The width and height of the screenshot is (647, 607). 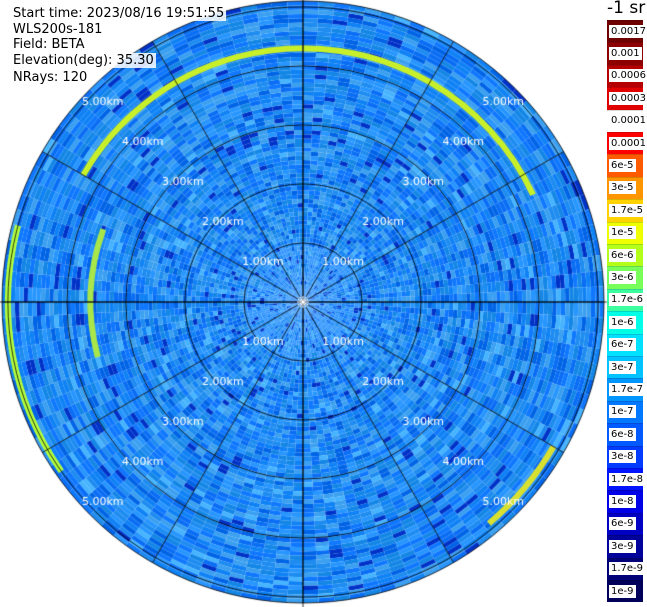 What do you see at coordinates (628, 31) in the screenshot?
I see `colorbar-label: 0.0017` at bounding box center [628, 31].